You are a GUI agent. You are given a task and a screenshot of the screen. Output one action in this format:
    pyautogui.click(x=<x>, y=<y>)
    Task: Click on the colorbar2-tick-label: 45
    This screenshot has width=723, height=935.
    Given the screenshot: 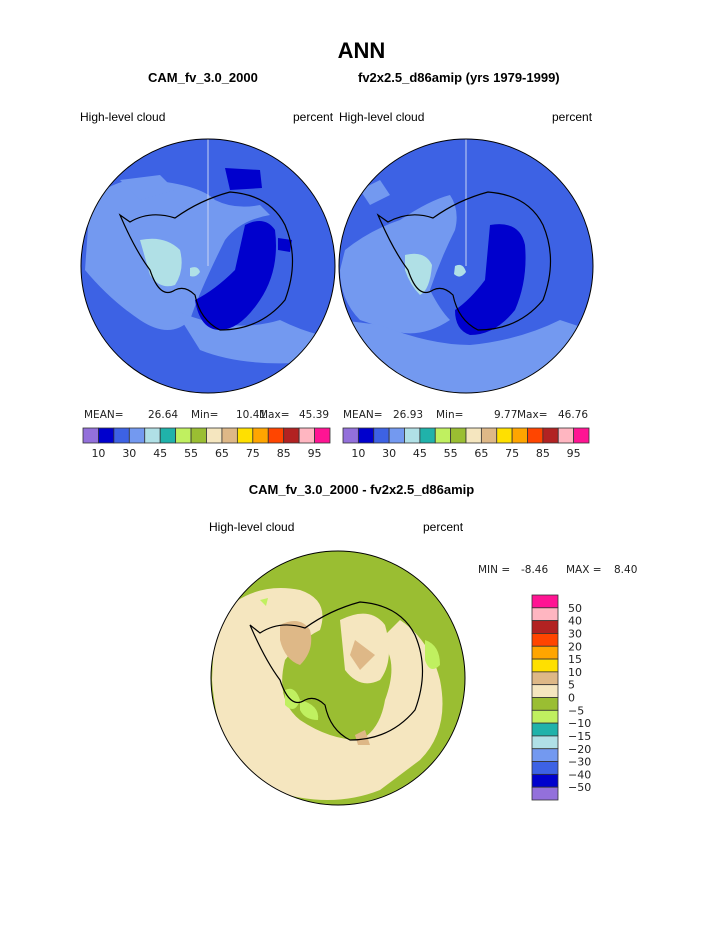 What is the action you would take?
    pyautogui.click(x=420, y=453)
    